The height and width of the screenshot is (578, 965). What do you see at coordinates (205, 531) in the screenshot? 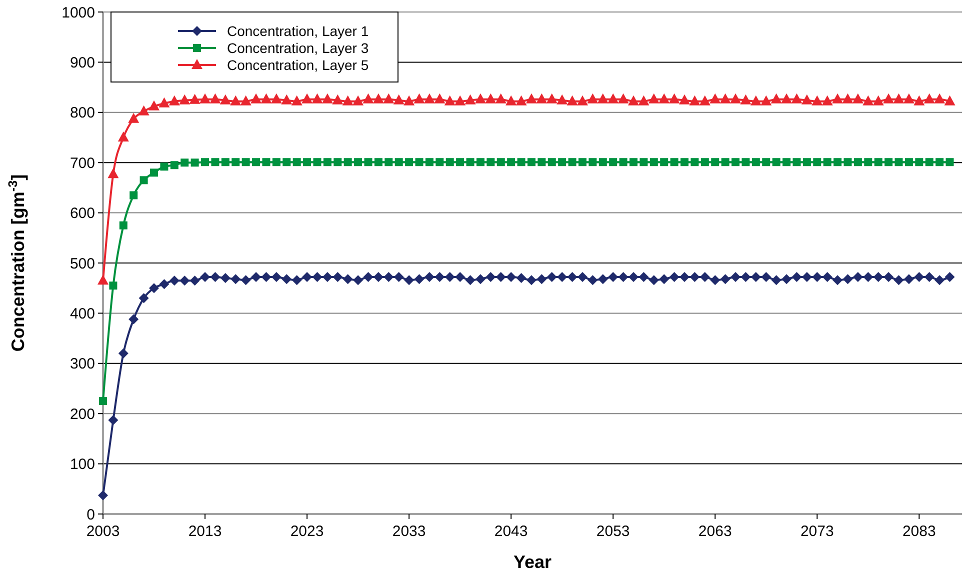
I see `x-tick-label: 2013` at bounding box center [205, 531].